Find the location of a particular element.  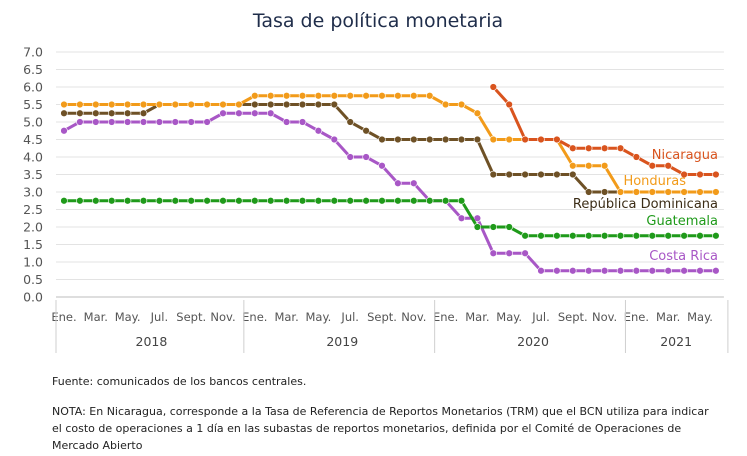

y-tick-label: 2.0 is located at coordinates (33, 227).